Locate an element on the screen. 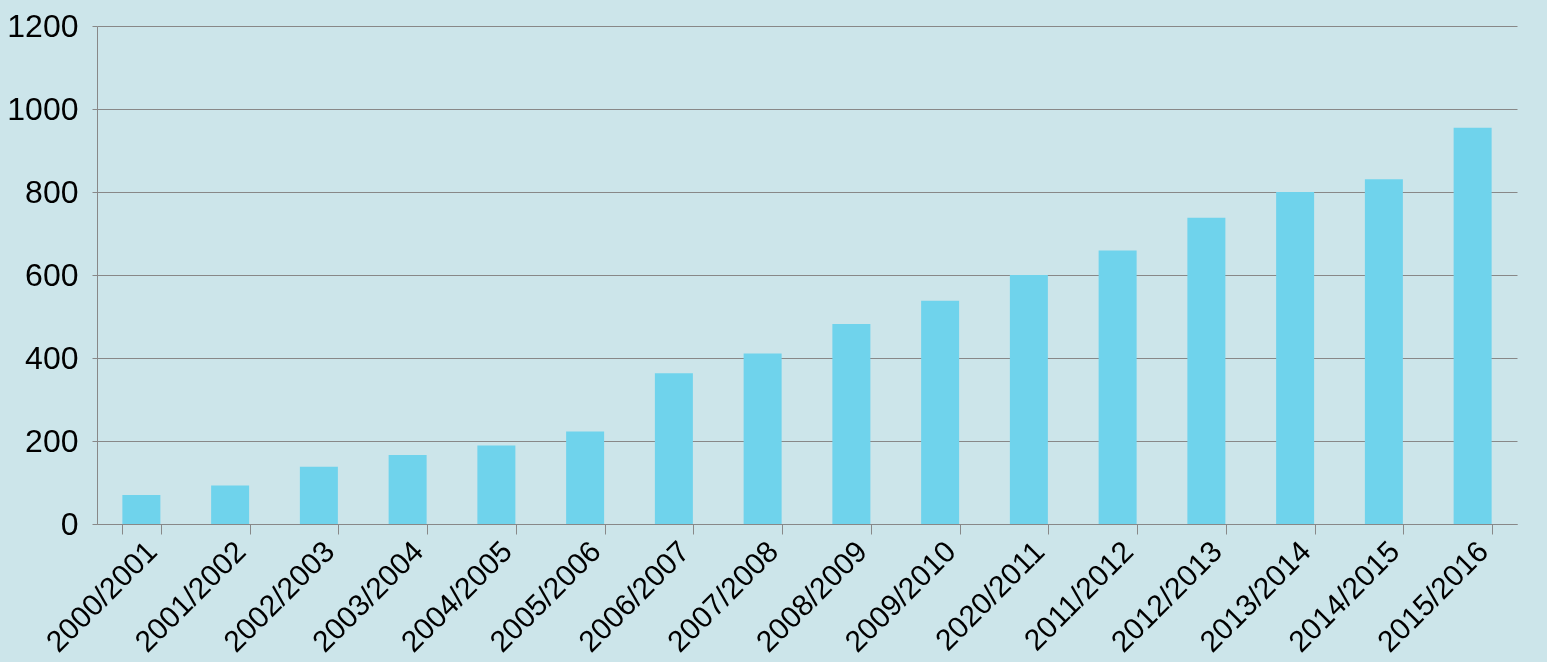  y-tick-label: 400 is located at coordinates (52, 357).